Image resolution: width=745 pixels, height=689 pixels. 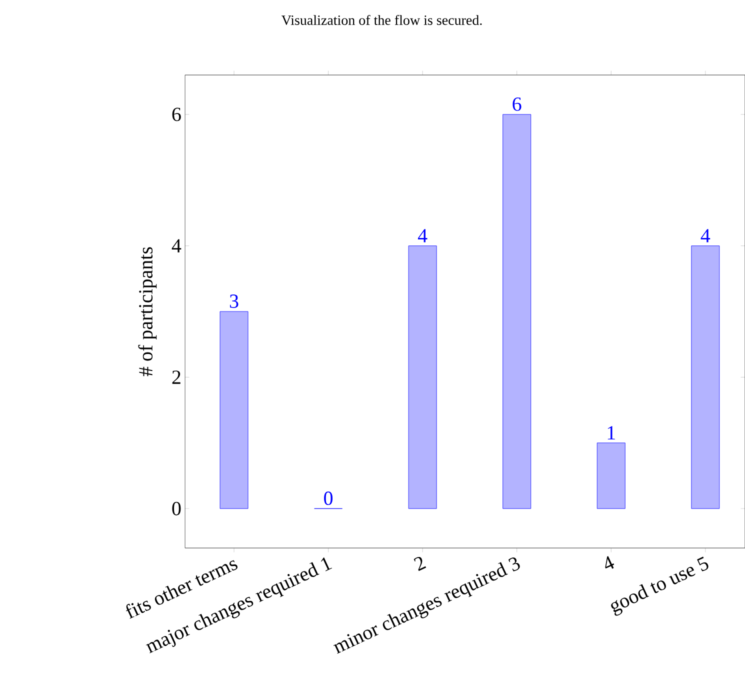 I want to click on x-tick-label: 4, so click(x=609, y=562).